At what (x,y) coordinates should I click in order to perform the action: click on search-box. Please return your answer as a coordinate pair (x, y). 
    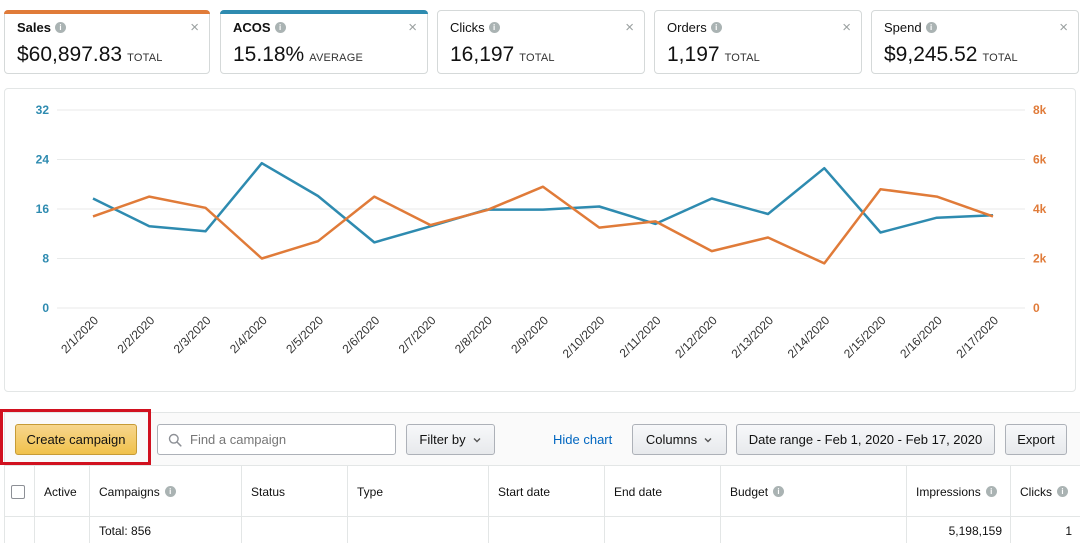
    Looking at the image, I should click on (276, 439).